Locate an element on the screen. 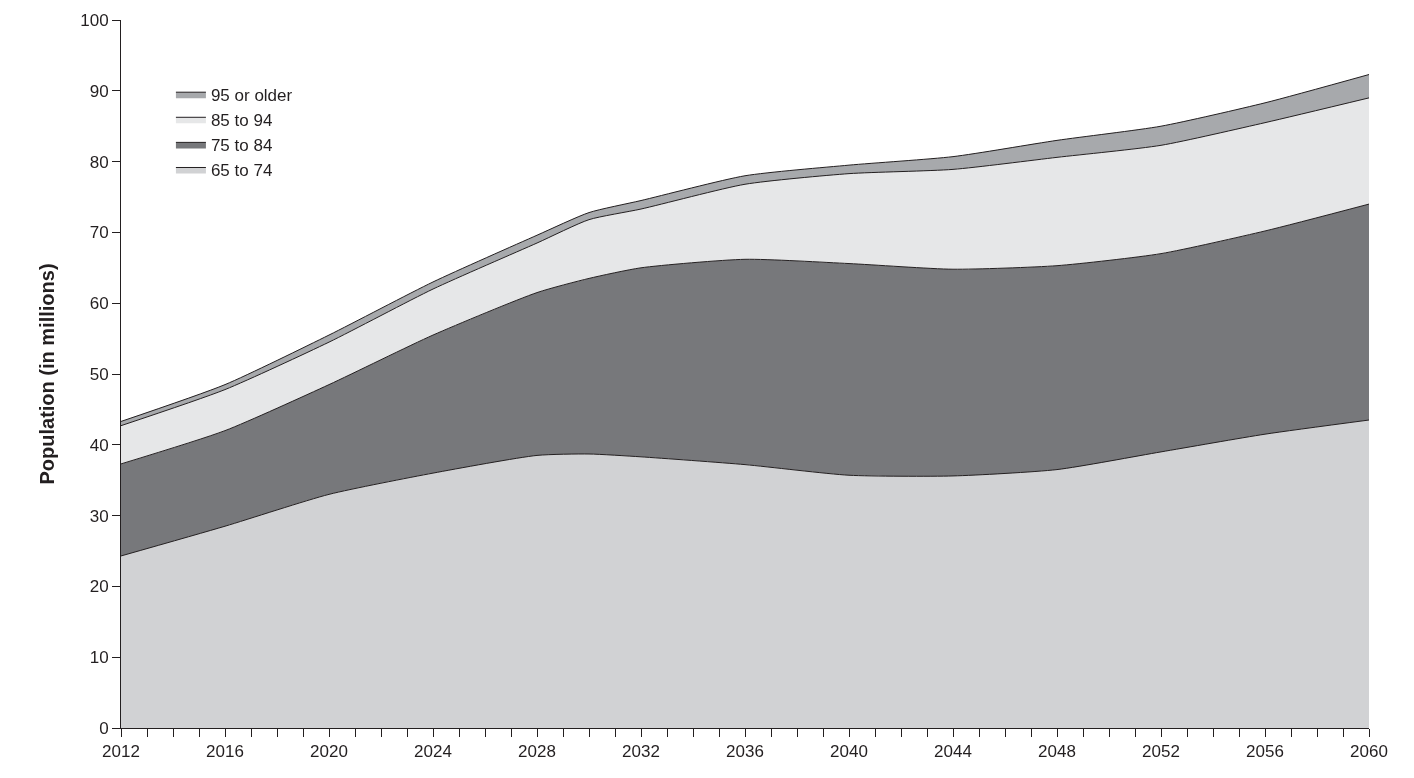 Image resolution: width=1414 pixels, height=778 pixels. y-tick-label: 10 is located at coordinates (99, 658).